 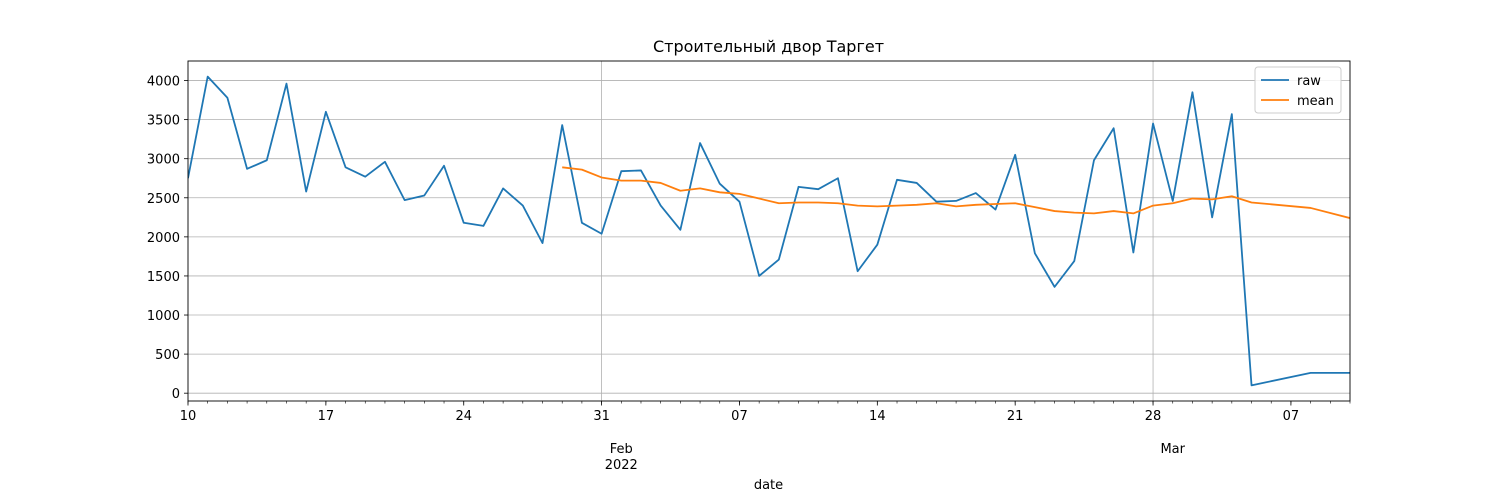 I want to click on x-tick-label: 28, so click(x=1153, y=416).